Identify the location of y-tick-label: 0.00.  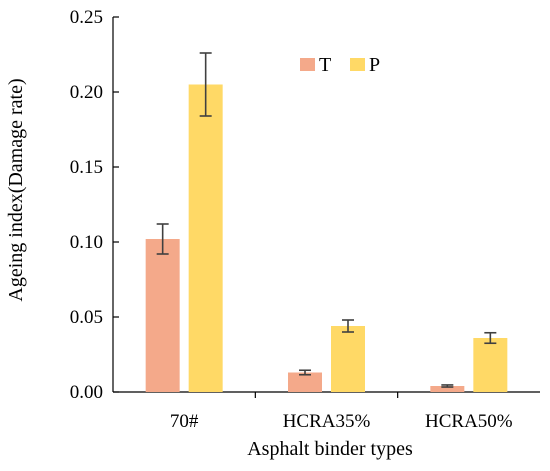
(86, 392).